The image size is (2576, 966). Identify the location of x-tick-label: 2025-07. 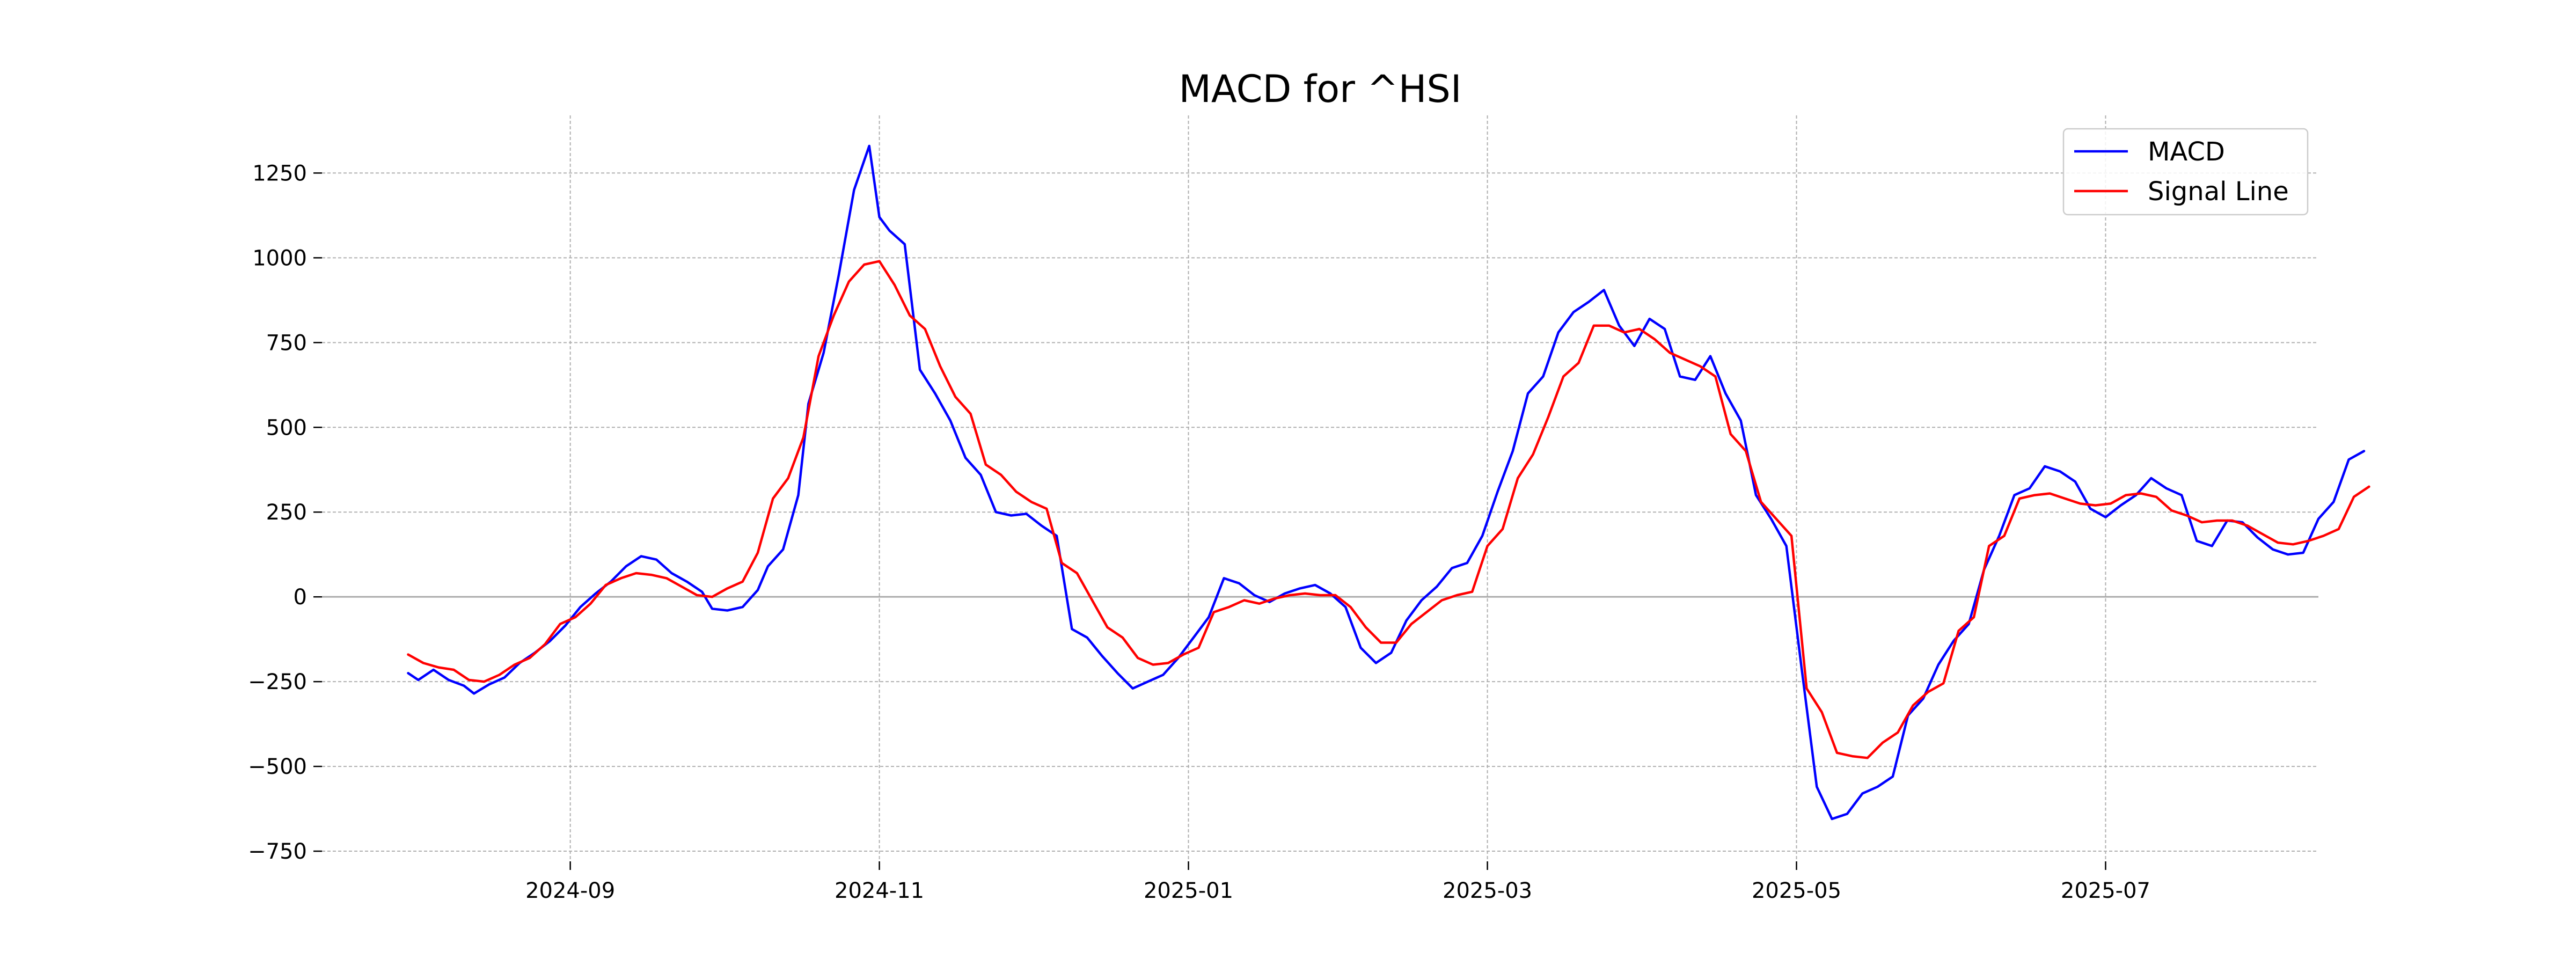
(2105, 891).